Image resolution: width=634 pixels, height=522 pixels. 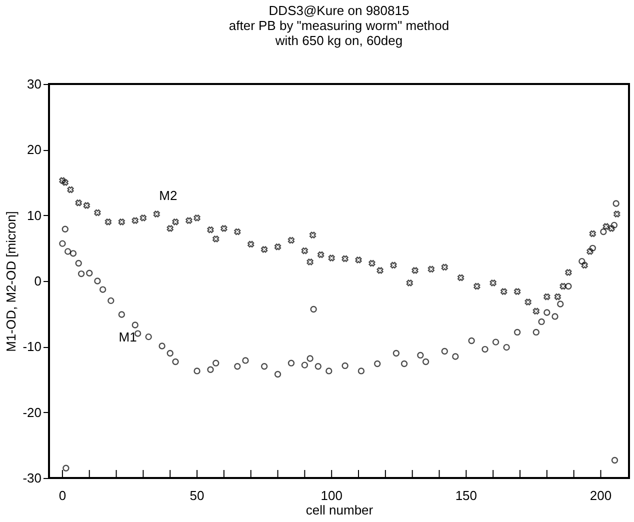 What do you see at coordinates (34, 150) in the screenshot?
I see `y-tick-label: 20` at bounding box center [34, 150].